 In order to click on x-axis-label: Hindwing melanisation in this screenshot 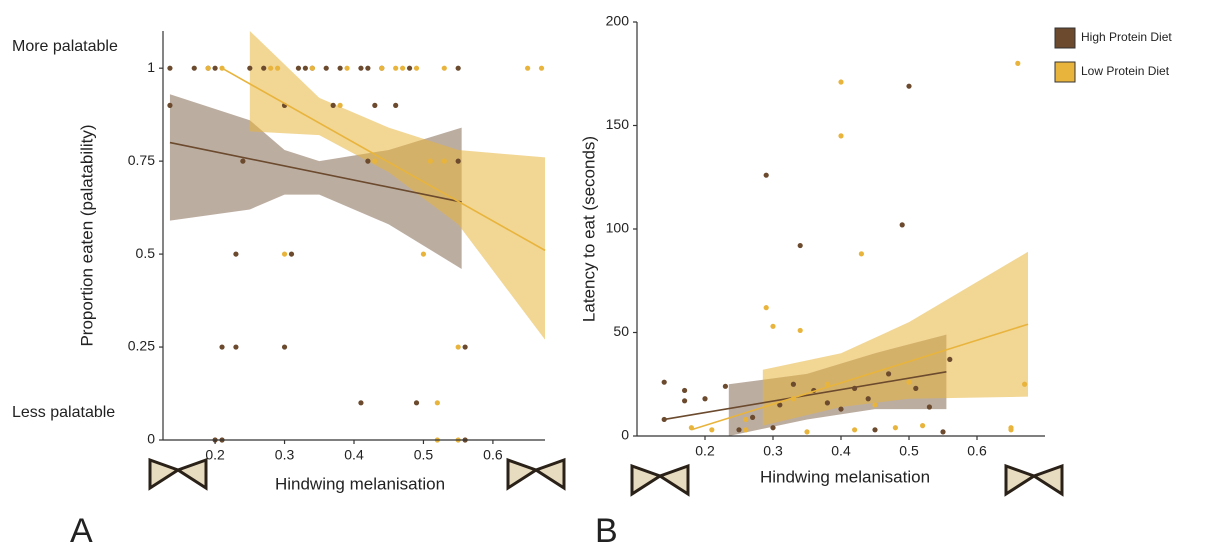, I will do `click(845, 476)`.